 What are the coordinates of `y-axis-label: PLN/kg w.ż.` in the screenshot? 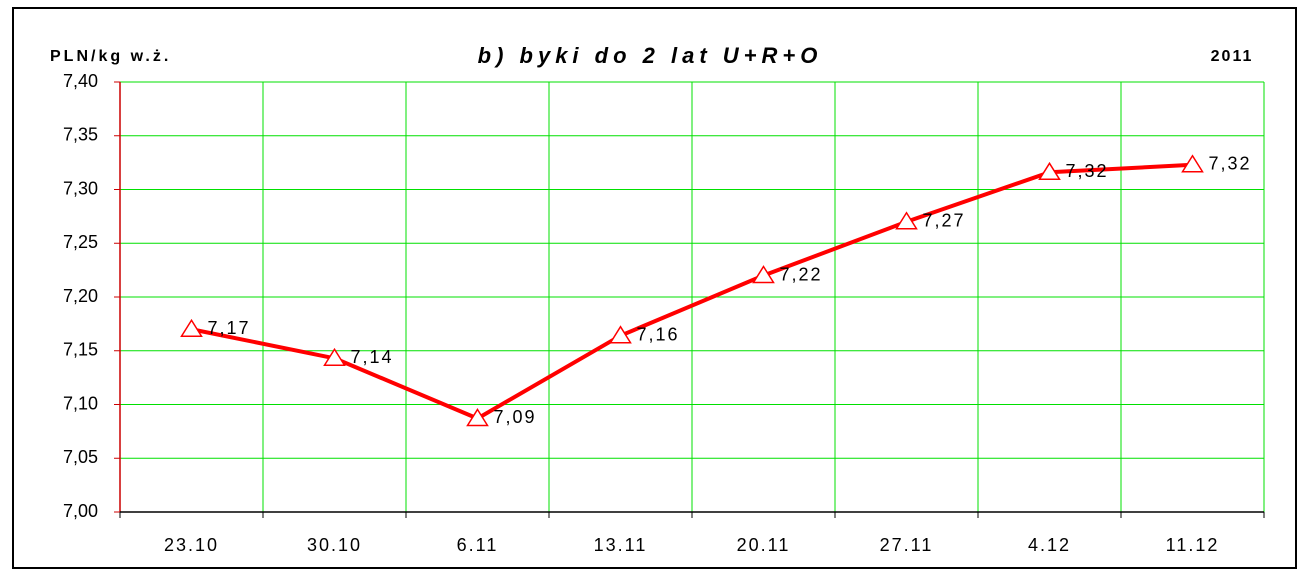 It's located at (110, 56).